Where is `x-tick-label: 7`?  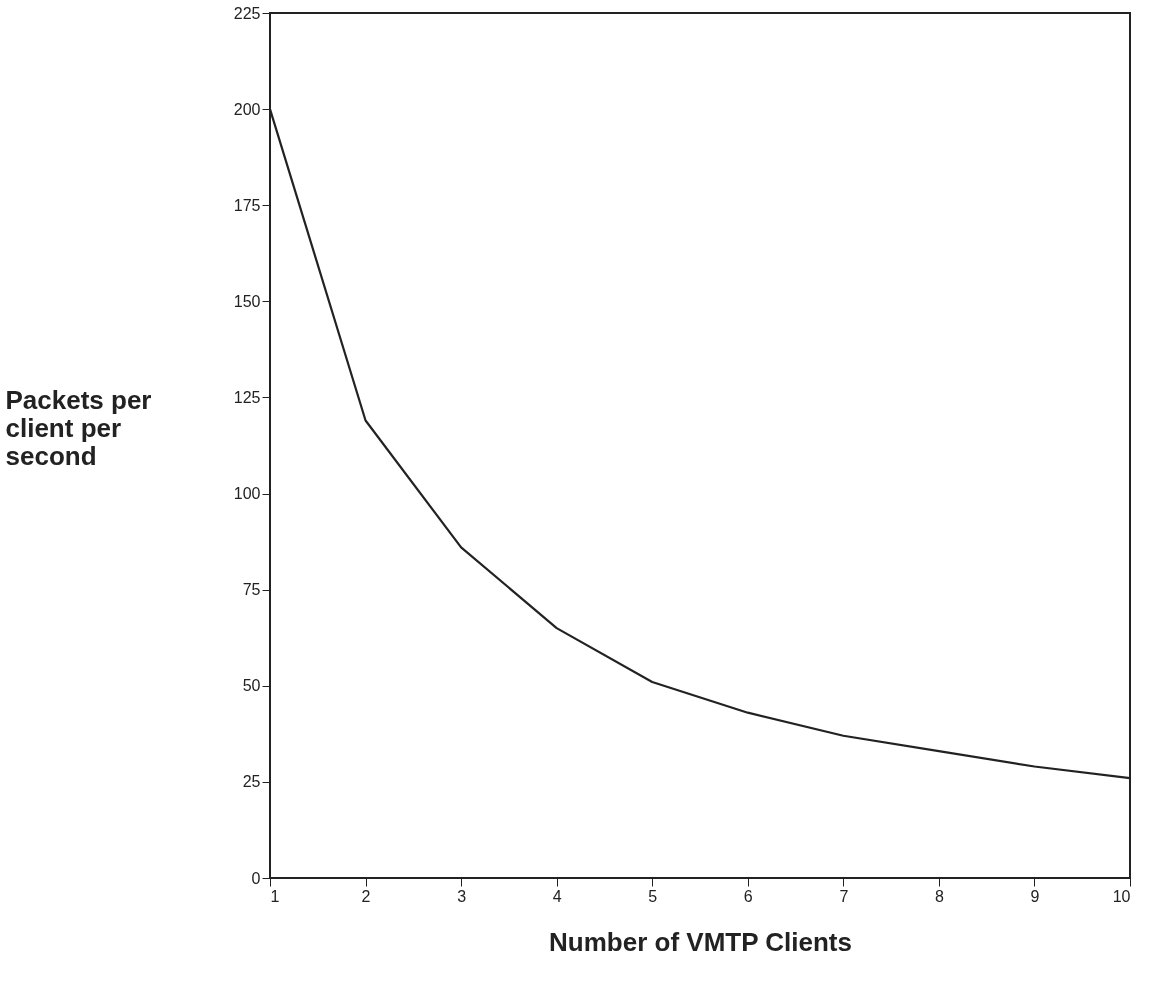 x-tick-label: 7 is located at coordinates (844, 896).